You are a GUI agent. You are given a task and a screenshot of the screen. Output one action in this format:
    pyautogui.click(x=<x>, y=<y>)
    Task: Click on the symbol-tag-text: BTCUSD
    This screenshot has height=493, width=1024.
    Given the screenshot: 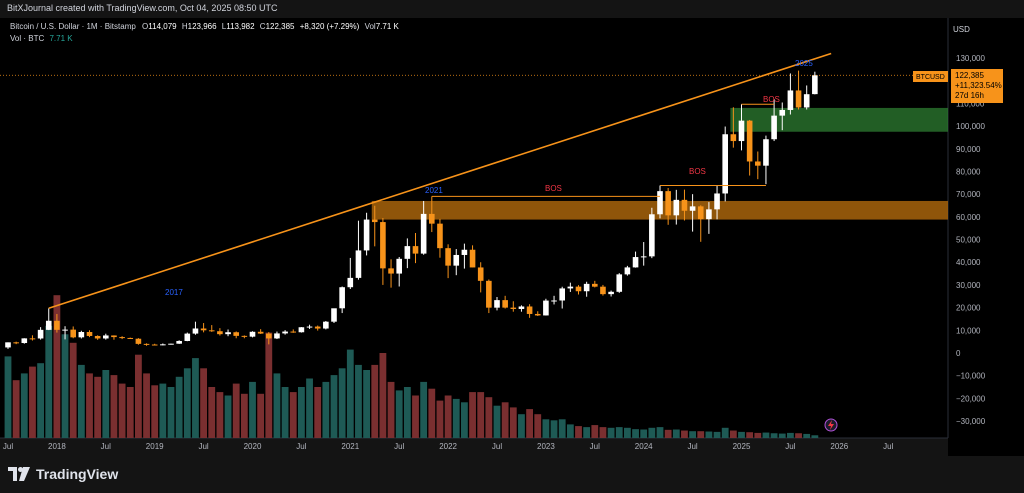 What is the action you would take?
    pyautogui.click(x=930, y=77)
    